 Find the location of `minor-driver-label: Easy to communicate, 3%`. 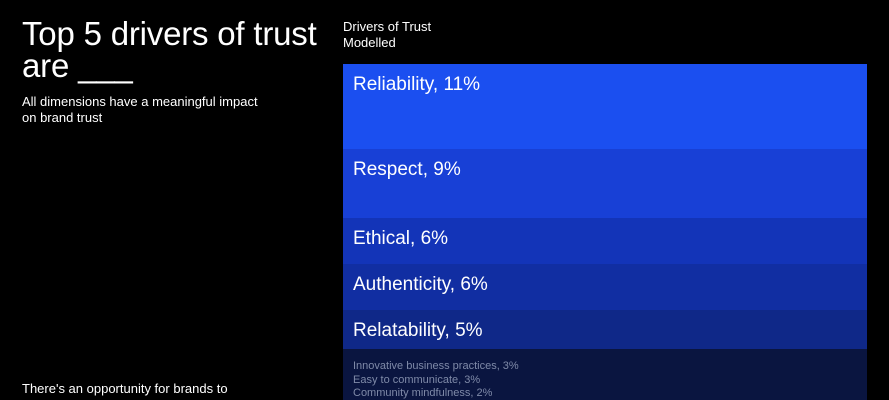

minor-driver-label: Easy to communicate, 3% is located at coordinates (417, 379).